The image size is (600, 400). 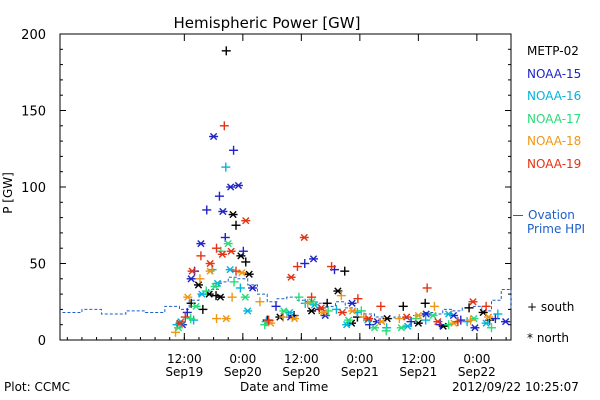 What do you see at coordinates (301, 372) in the screenshot?
I see `x-tick-label-date: Sep20` at bounding box center [301, 372].